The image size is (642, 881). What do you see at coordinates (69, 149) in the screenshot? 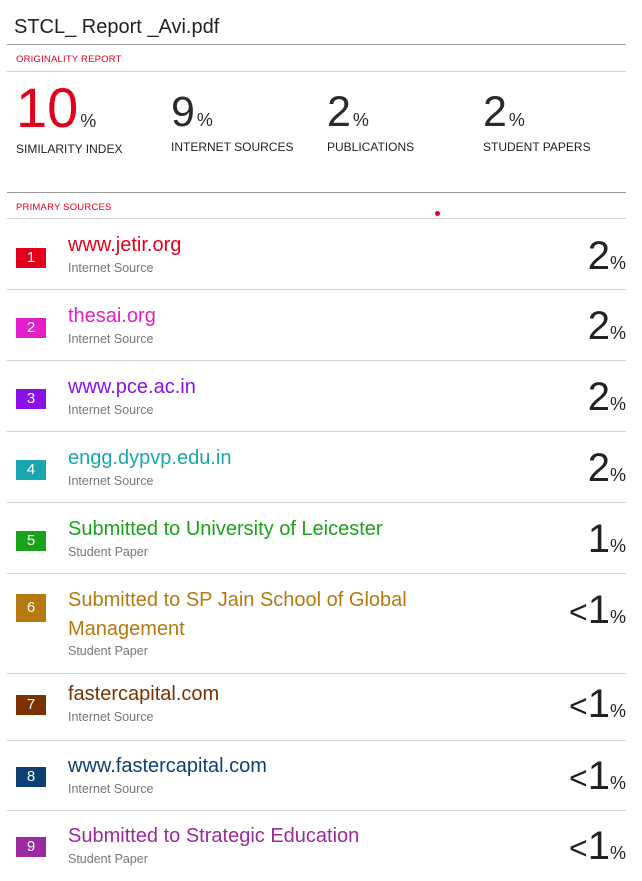
I see `similarity-index-label: SIMILARITY INDEX` at bounding box center [69, 149].